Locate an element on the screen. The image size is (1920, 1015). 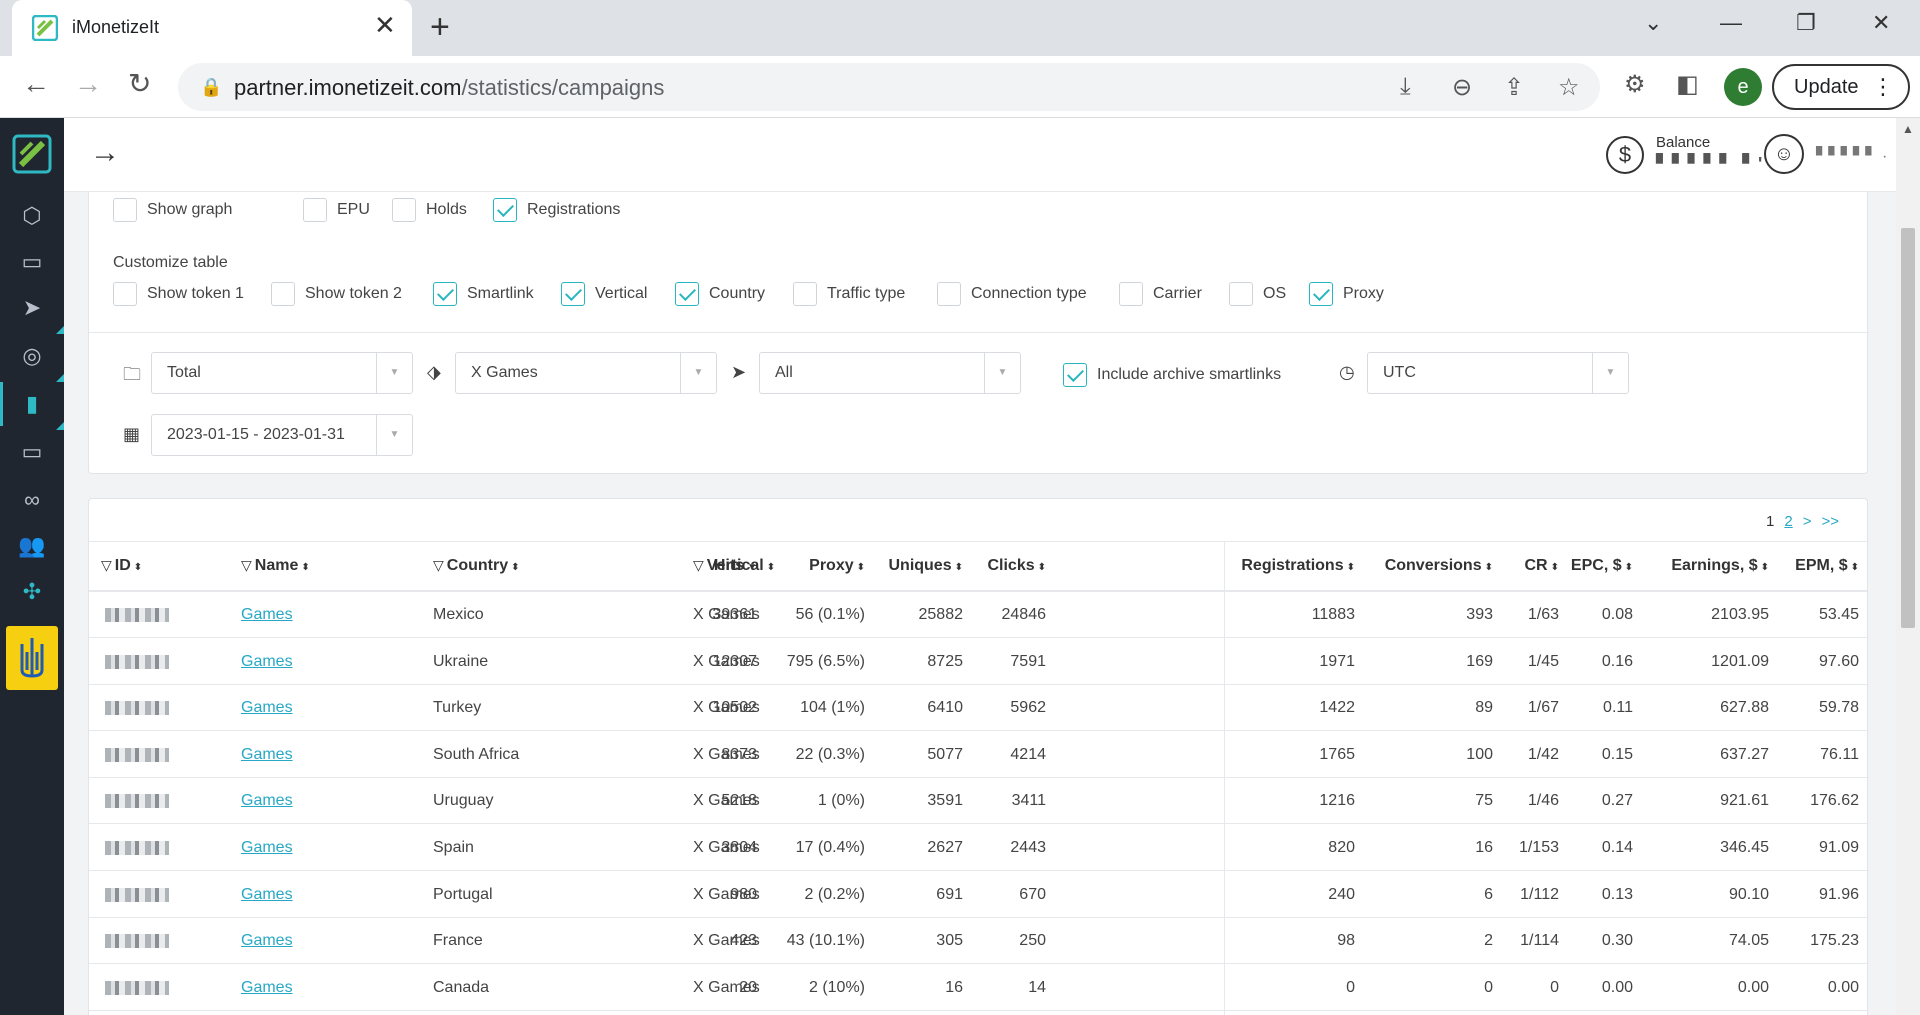
sidebar-offers-cube-icon: ⬡ is located at coordinates (32, 215).